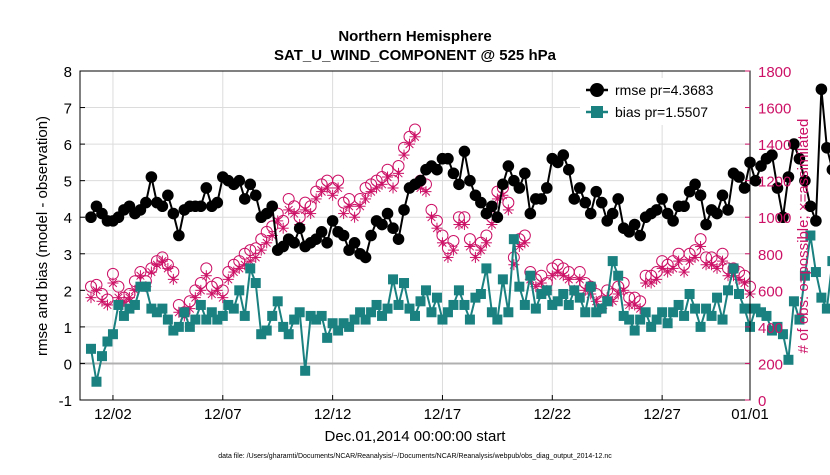  Describe the element at coordinates (770, 291) in the screenshot. I see `y-tick-label-right: 600` at that location.